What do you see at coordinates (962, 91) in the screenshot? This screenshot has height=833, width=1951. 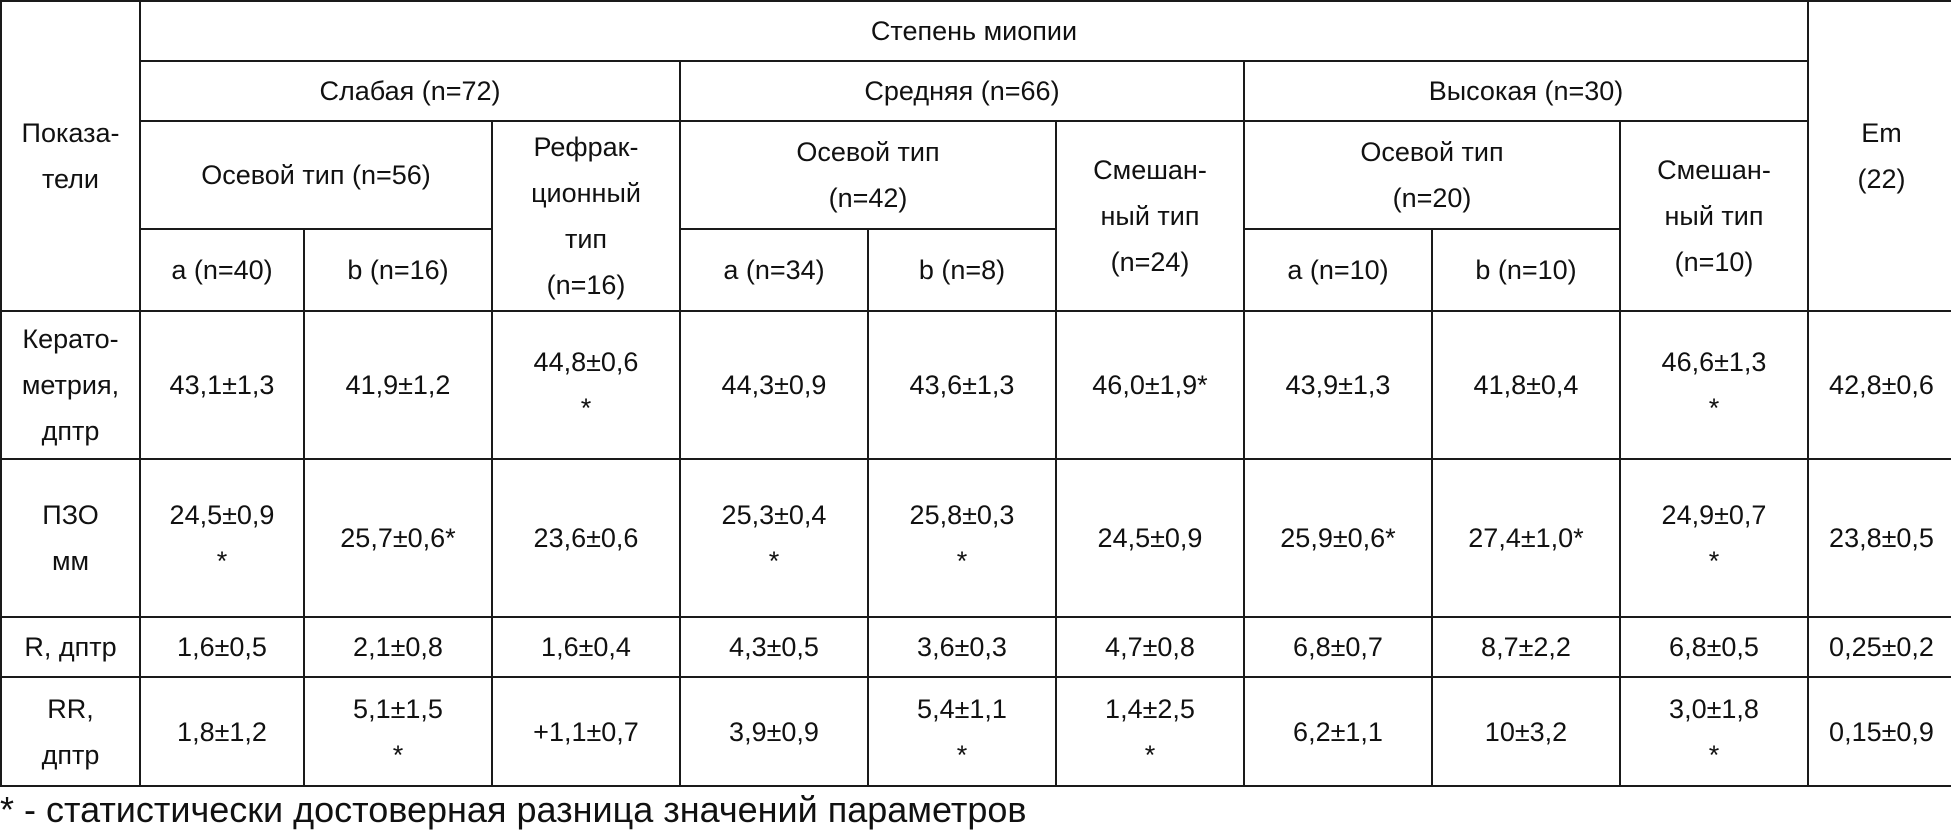 I see `header-medium: Средняя (n=66)` at bounding box center [962, 91].